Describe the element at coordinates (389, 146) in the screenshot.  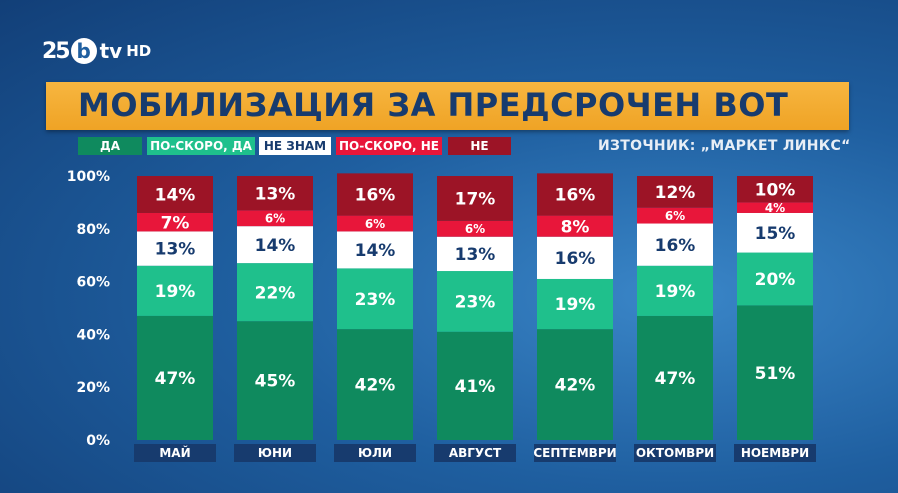
I see `legend-item-po-skoro-ne: ПО-СКОРО, НЕ` at that location.